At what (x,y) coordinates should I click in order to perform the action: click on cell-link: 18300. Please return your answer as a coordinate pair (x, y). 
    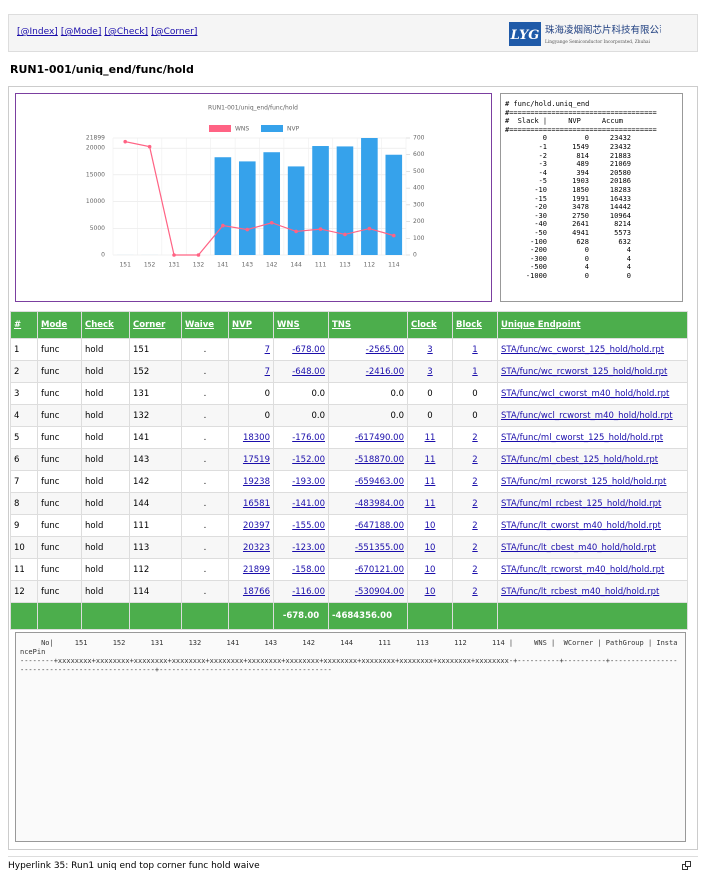
    Looking at the image, I should click on (256, 437).